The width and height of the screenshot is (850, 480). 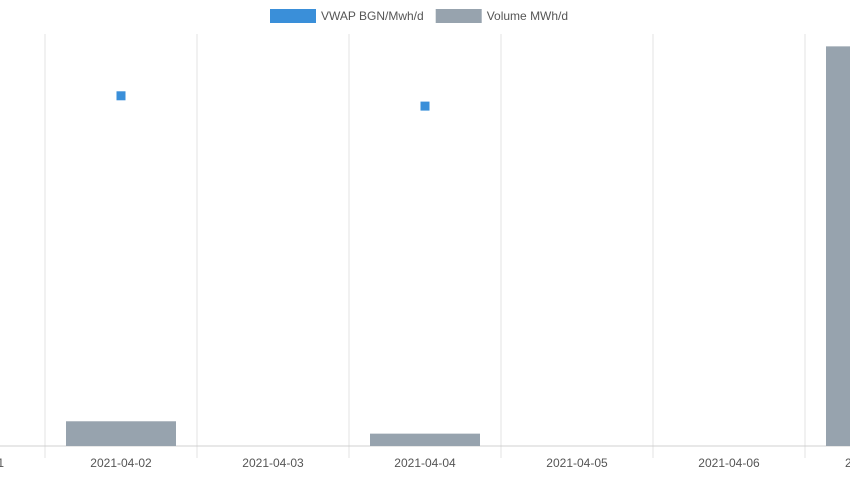 What do you see at coordinates (372, 16) in the screenshot?
I see `legend-label: VWAP BGN/Mwh/d` at bounding box center [372, 16].